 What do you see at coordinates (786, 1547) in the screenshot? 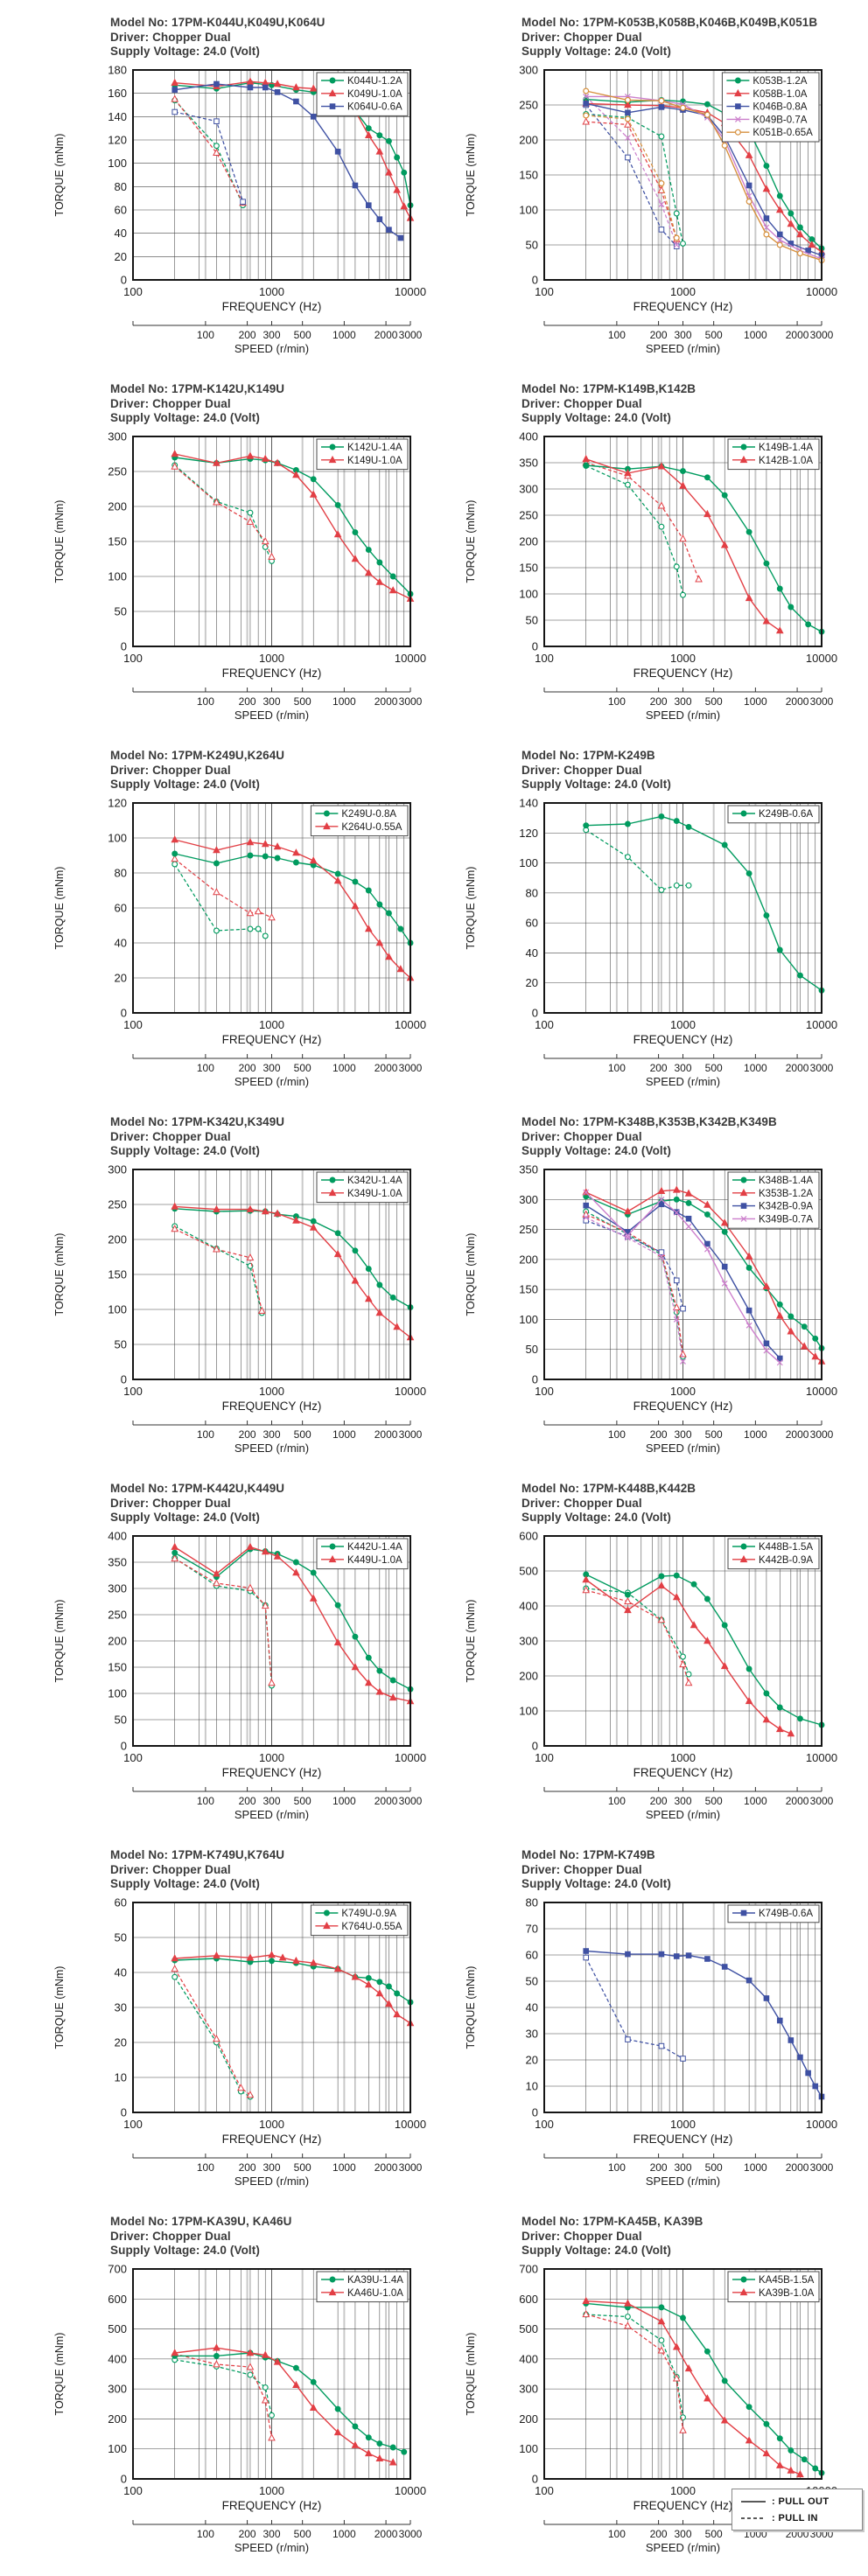
I see `svg-text: K448B-1.5A` at bounding box center [786, 1547].